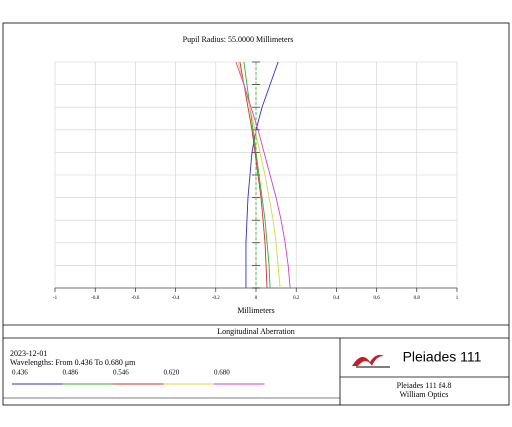 This screenshot has width=512, height=427. What do you see at coordinates (256, 331) in the screenshot?
I see `caption: Longitudinal Aberration` at bounding box center [256, 331].